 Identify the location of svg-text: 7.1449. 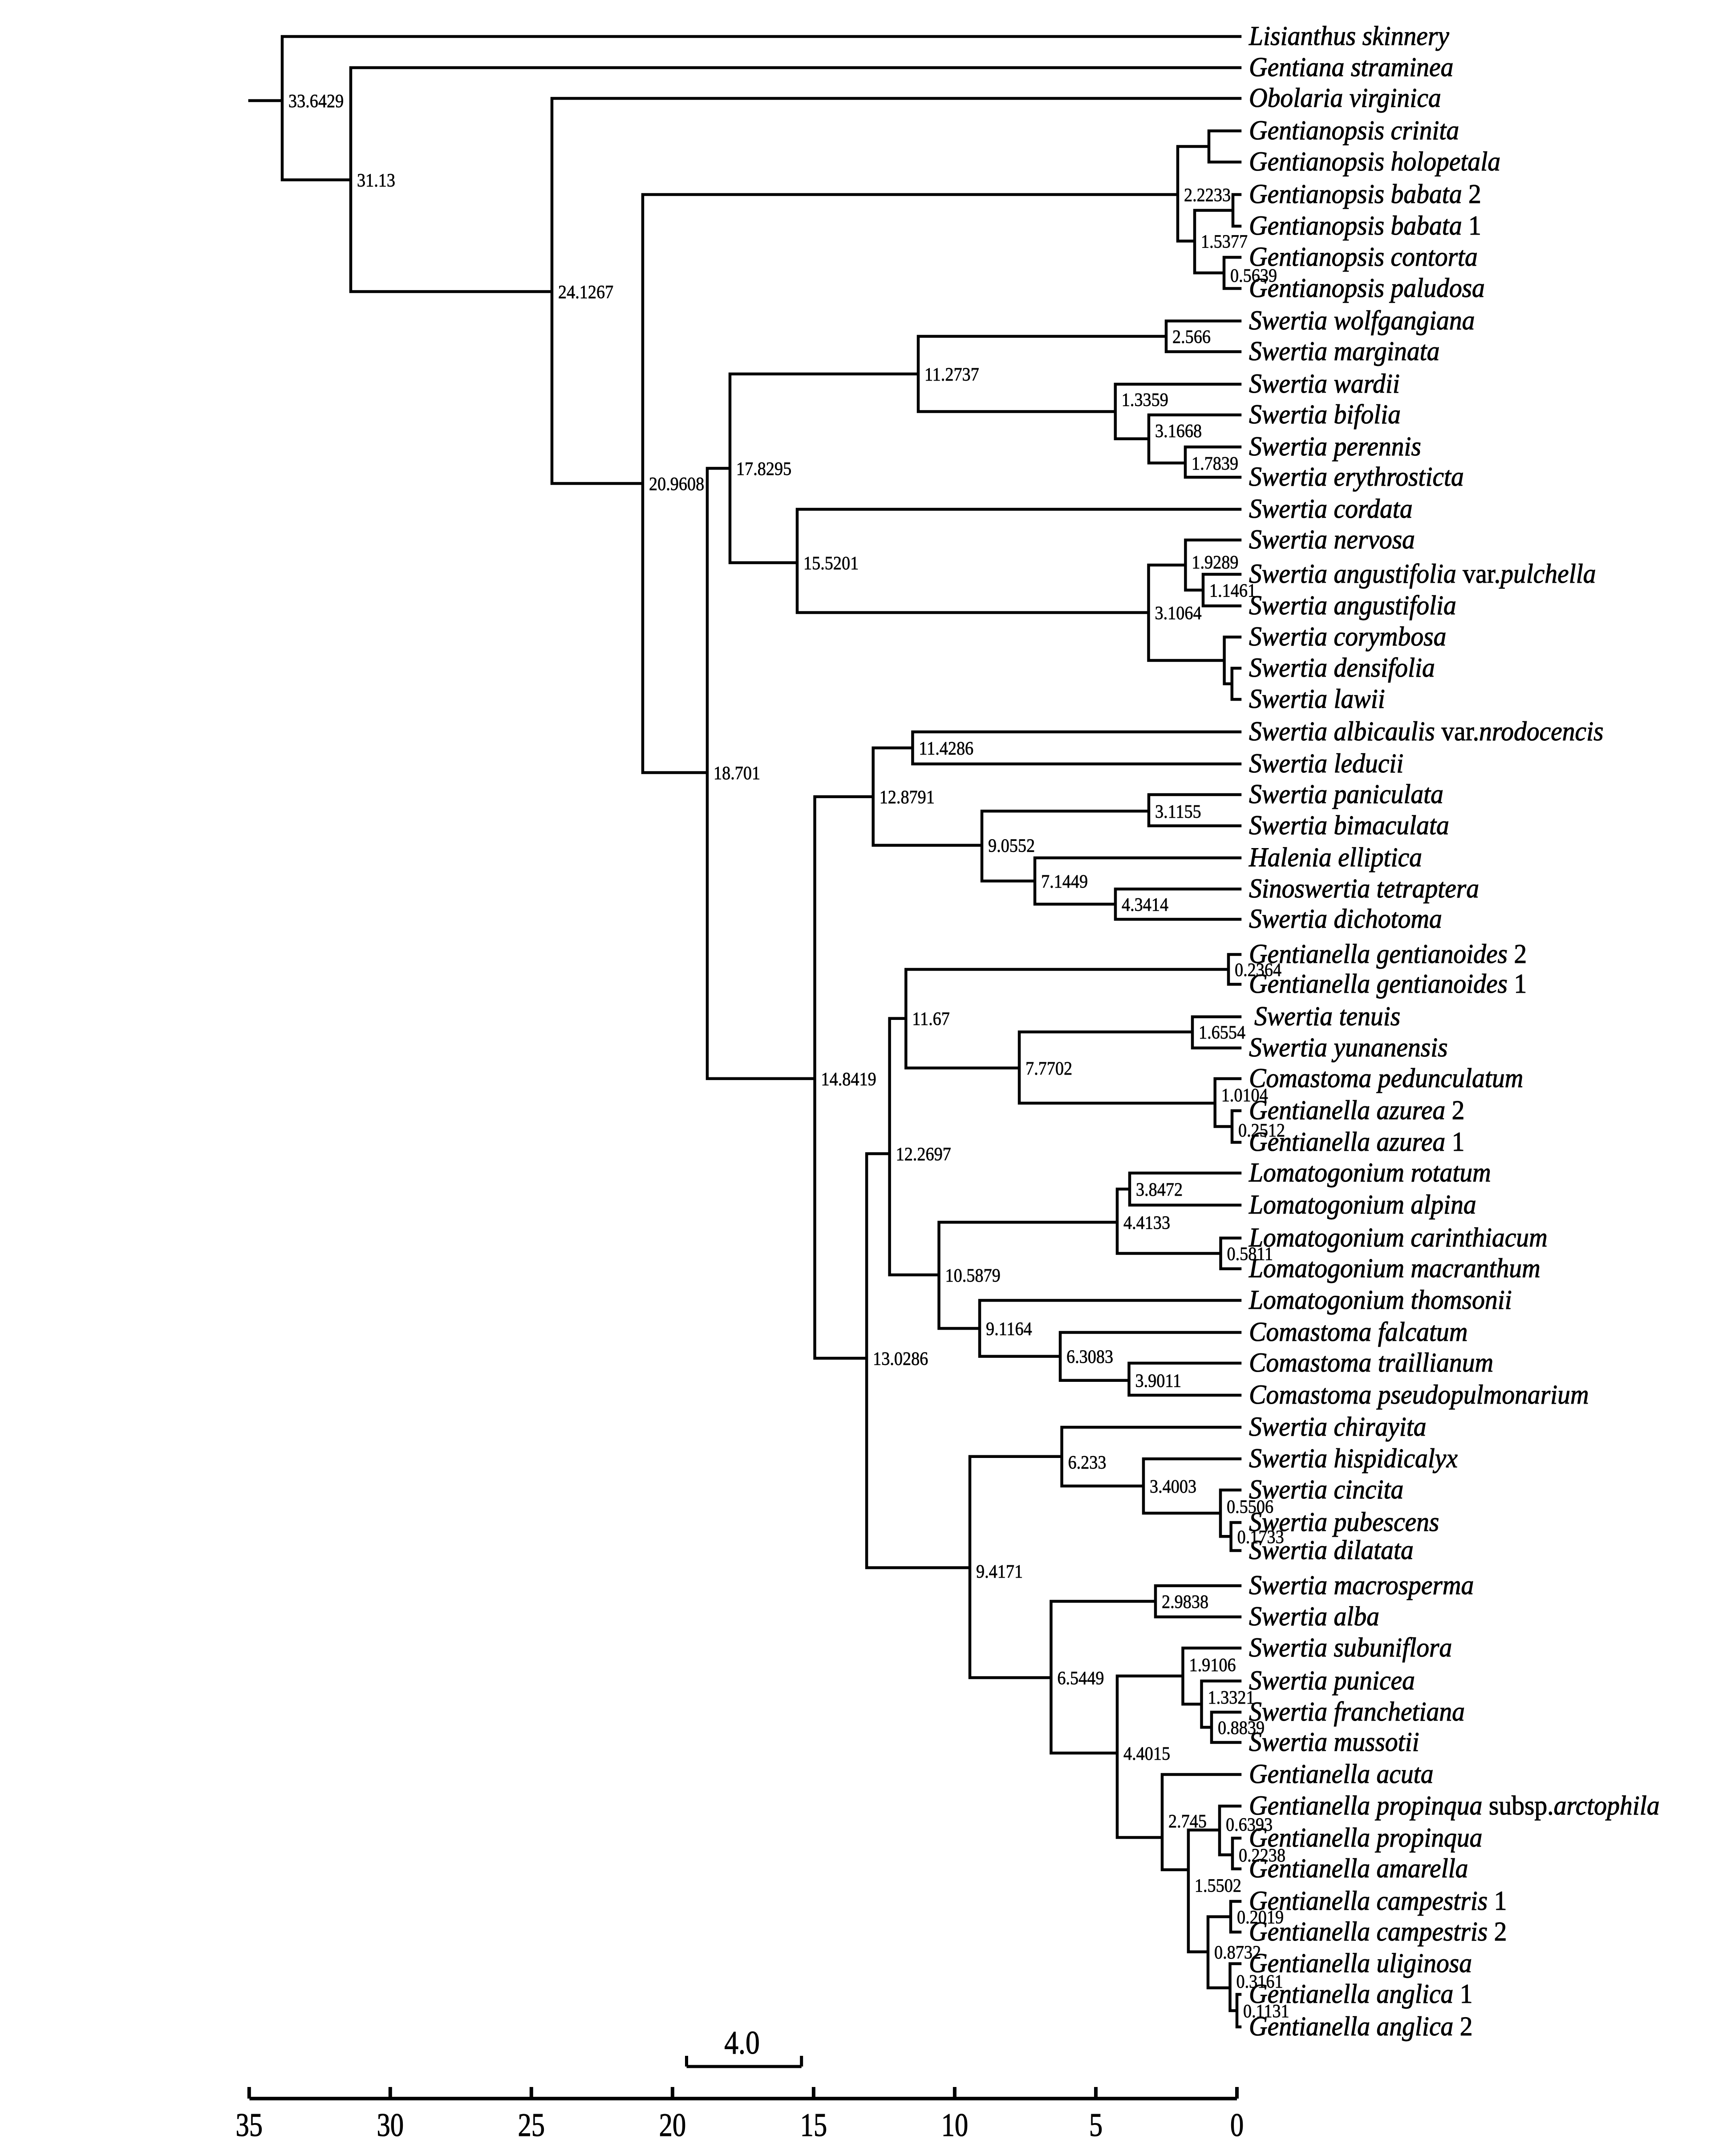
(1064, 882).